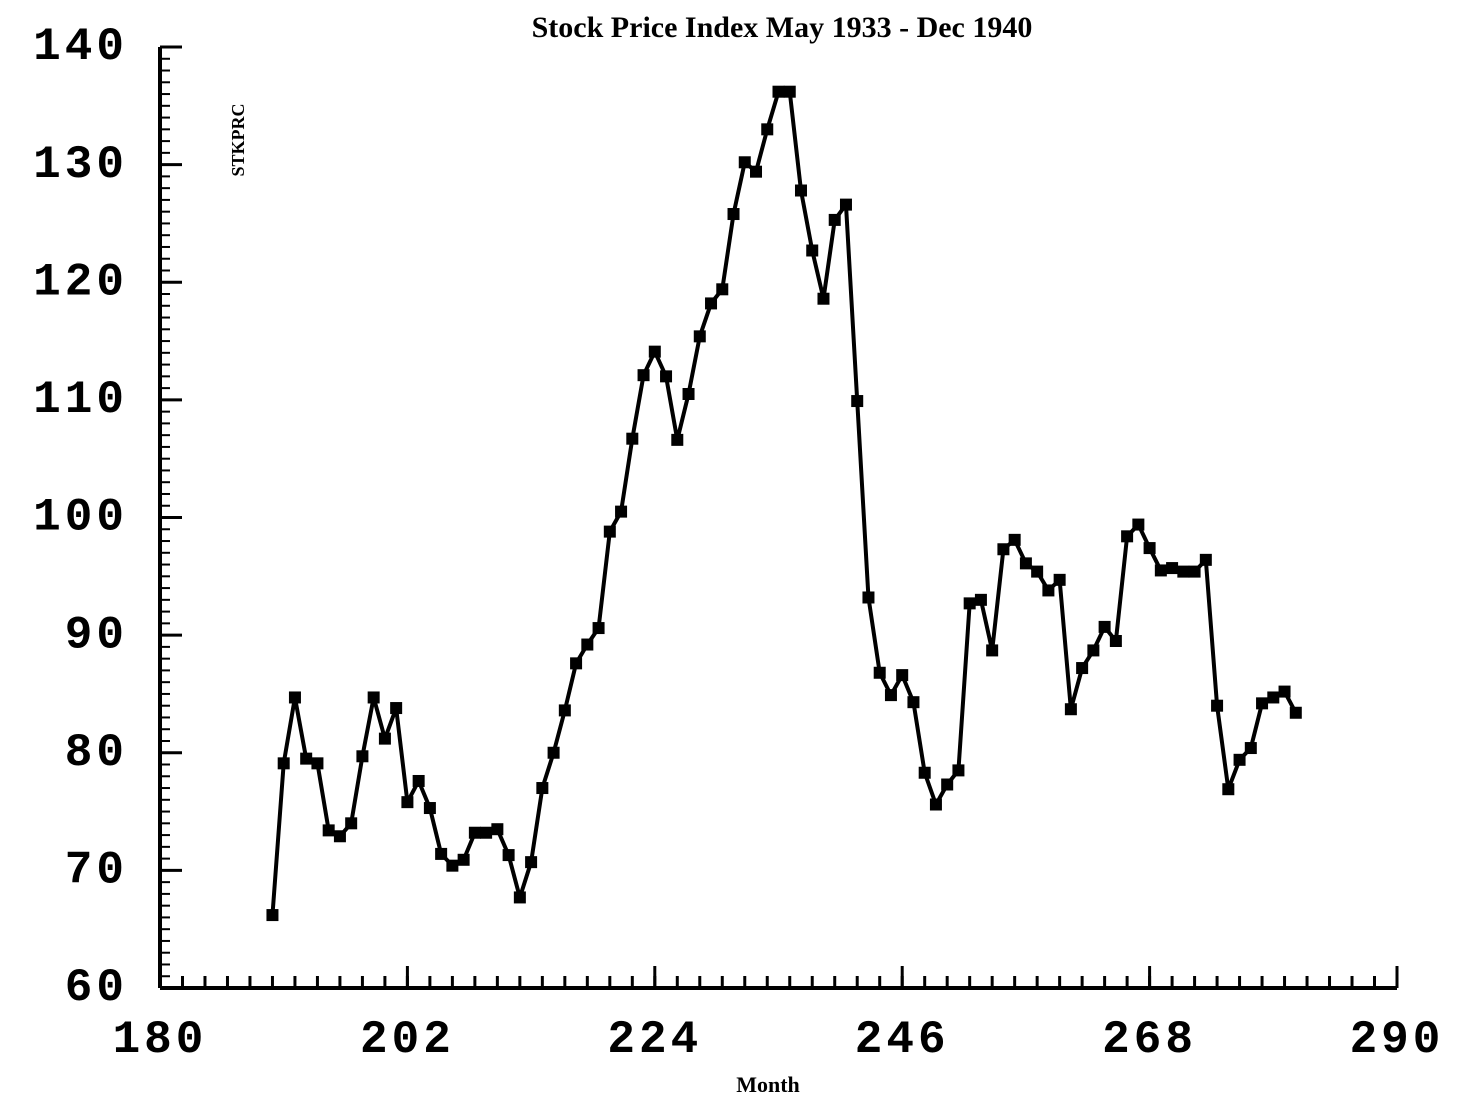  Describe the element at coordinates (160, 1040) in the screenshot. I see `x-tick-label: 180` at that location.